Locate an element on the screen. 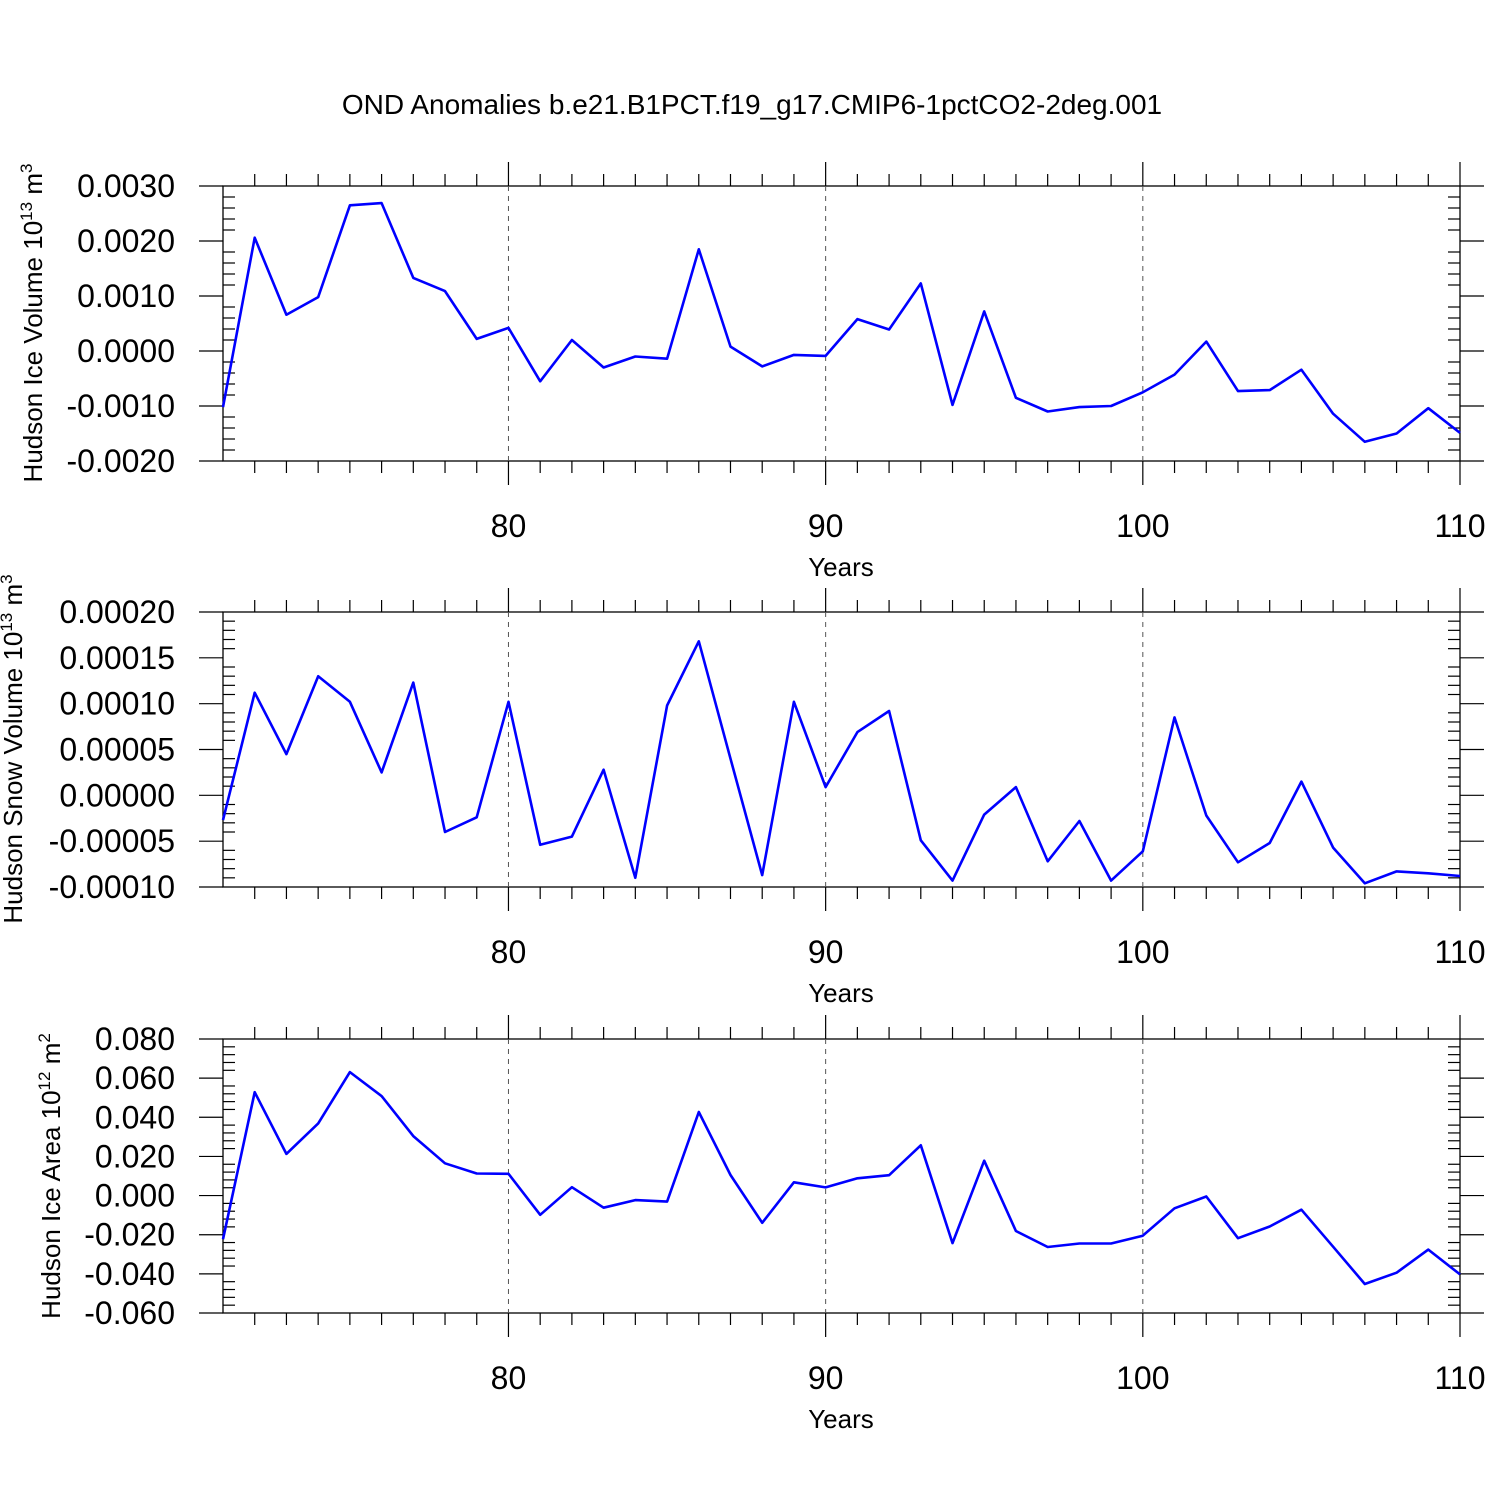 The image size is (1500, 1500). y-tick-label: -0.00005 is located at coordinates (112, 841).